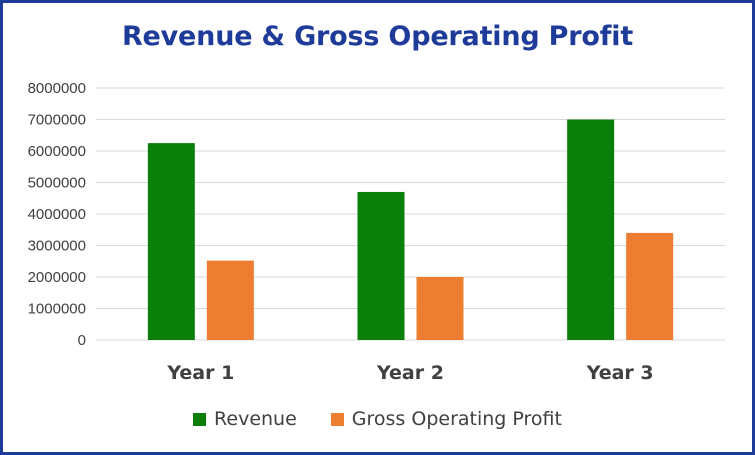  I want to click on legend-item-revenue: Revenue, so click(245, 419).